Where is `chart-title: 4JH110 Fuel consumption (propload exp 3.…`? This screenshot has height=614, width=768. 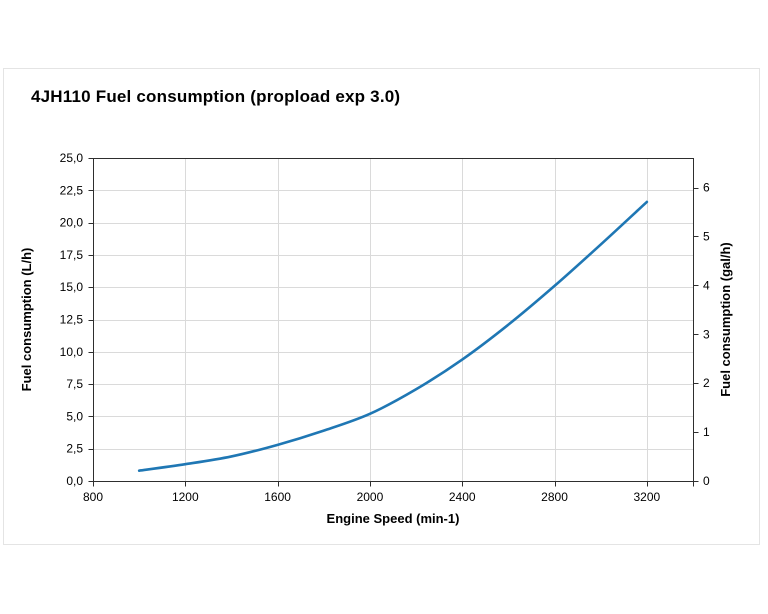 chart-title: 4JH110 Fuel consumption (propload exp 3.… is located at coordinates (216, 96).